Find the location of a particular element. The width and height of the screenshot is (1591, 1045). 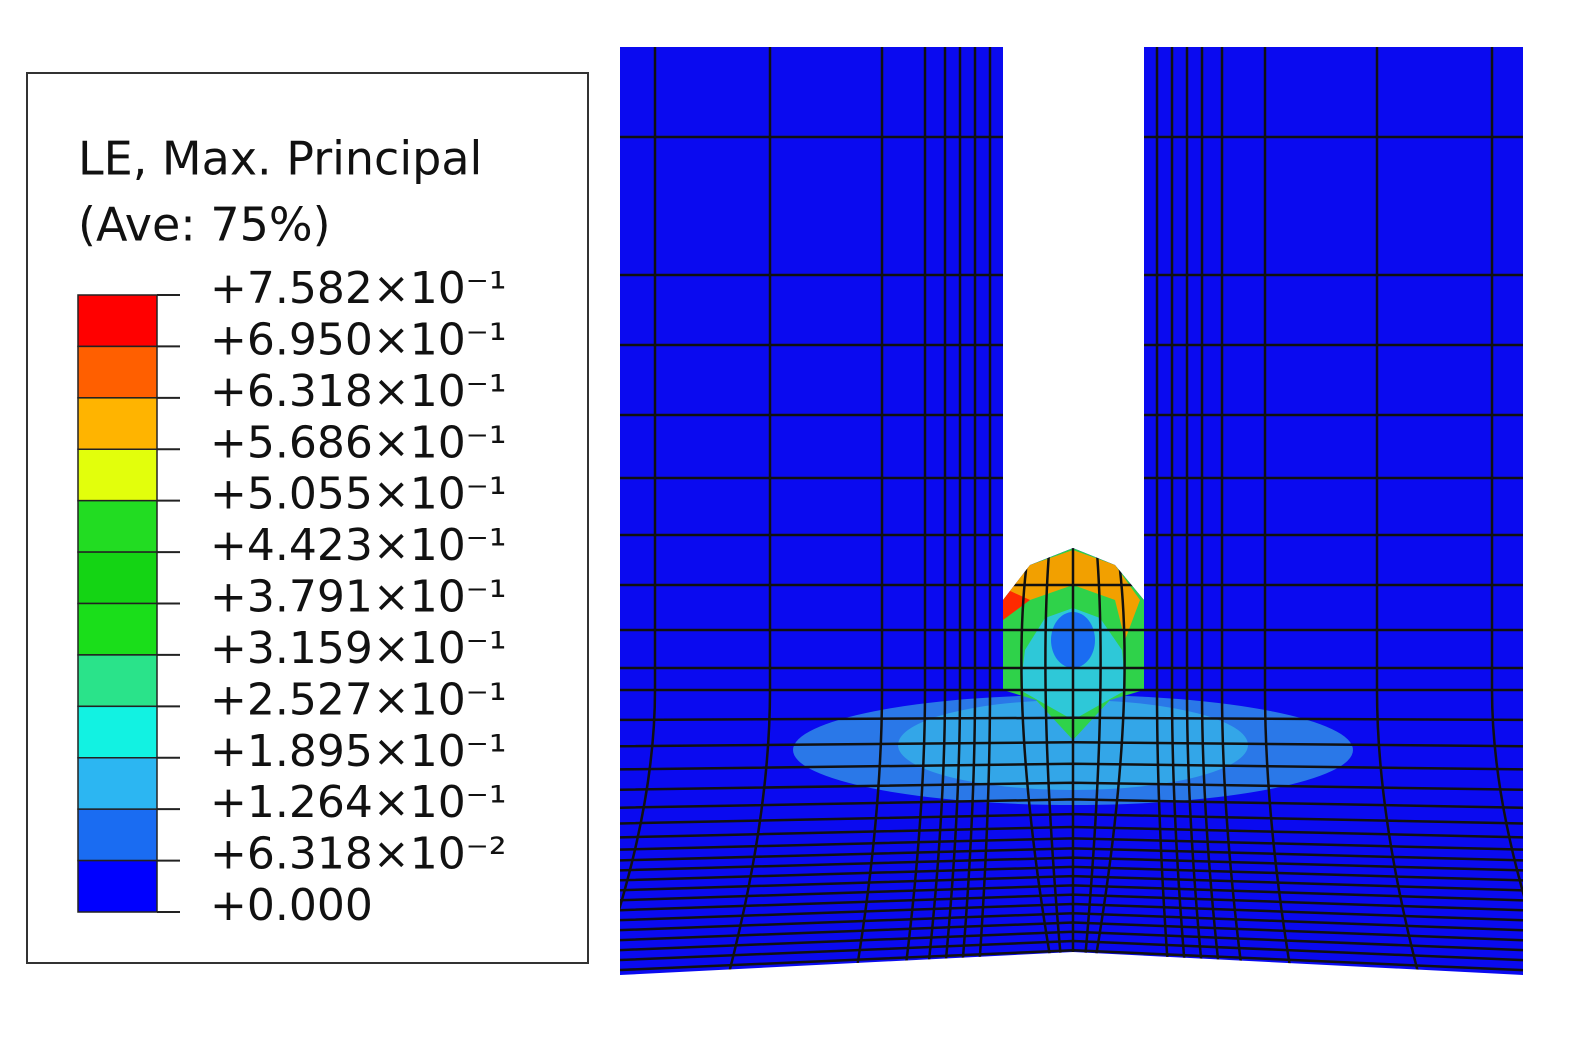

legend-level-label: +4.423×10⁻¹ is located at coordinates (358, 545).